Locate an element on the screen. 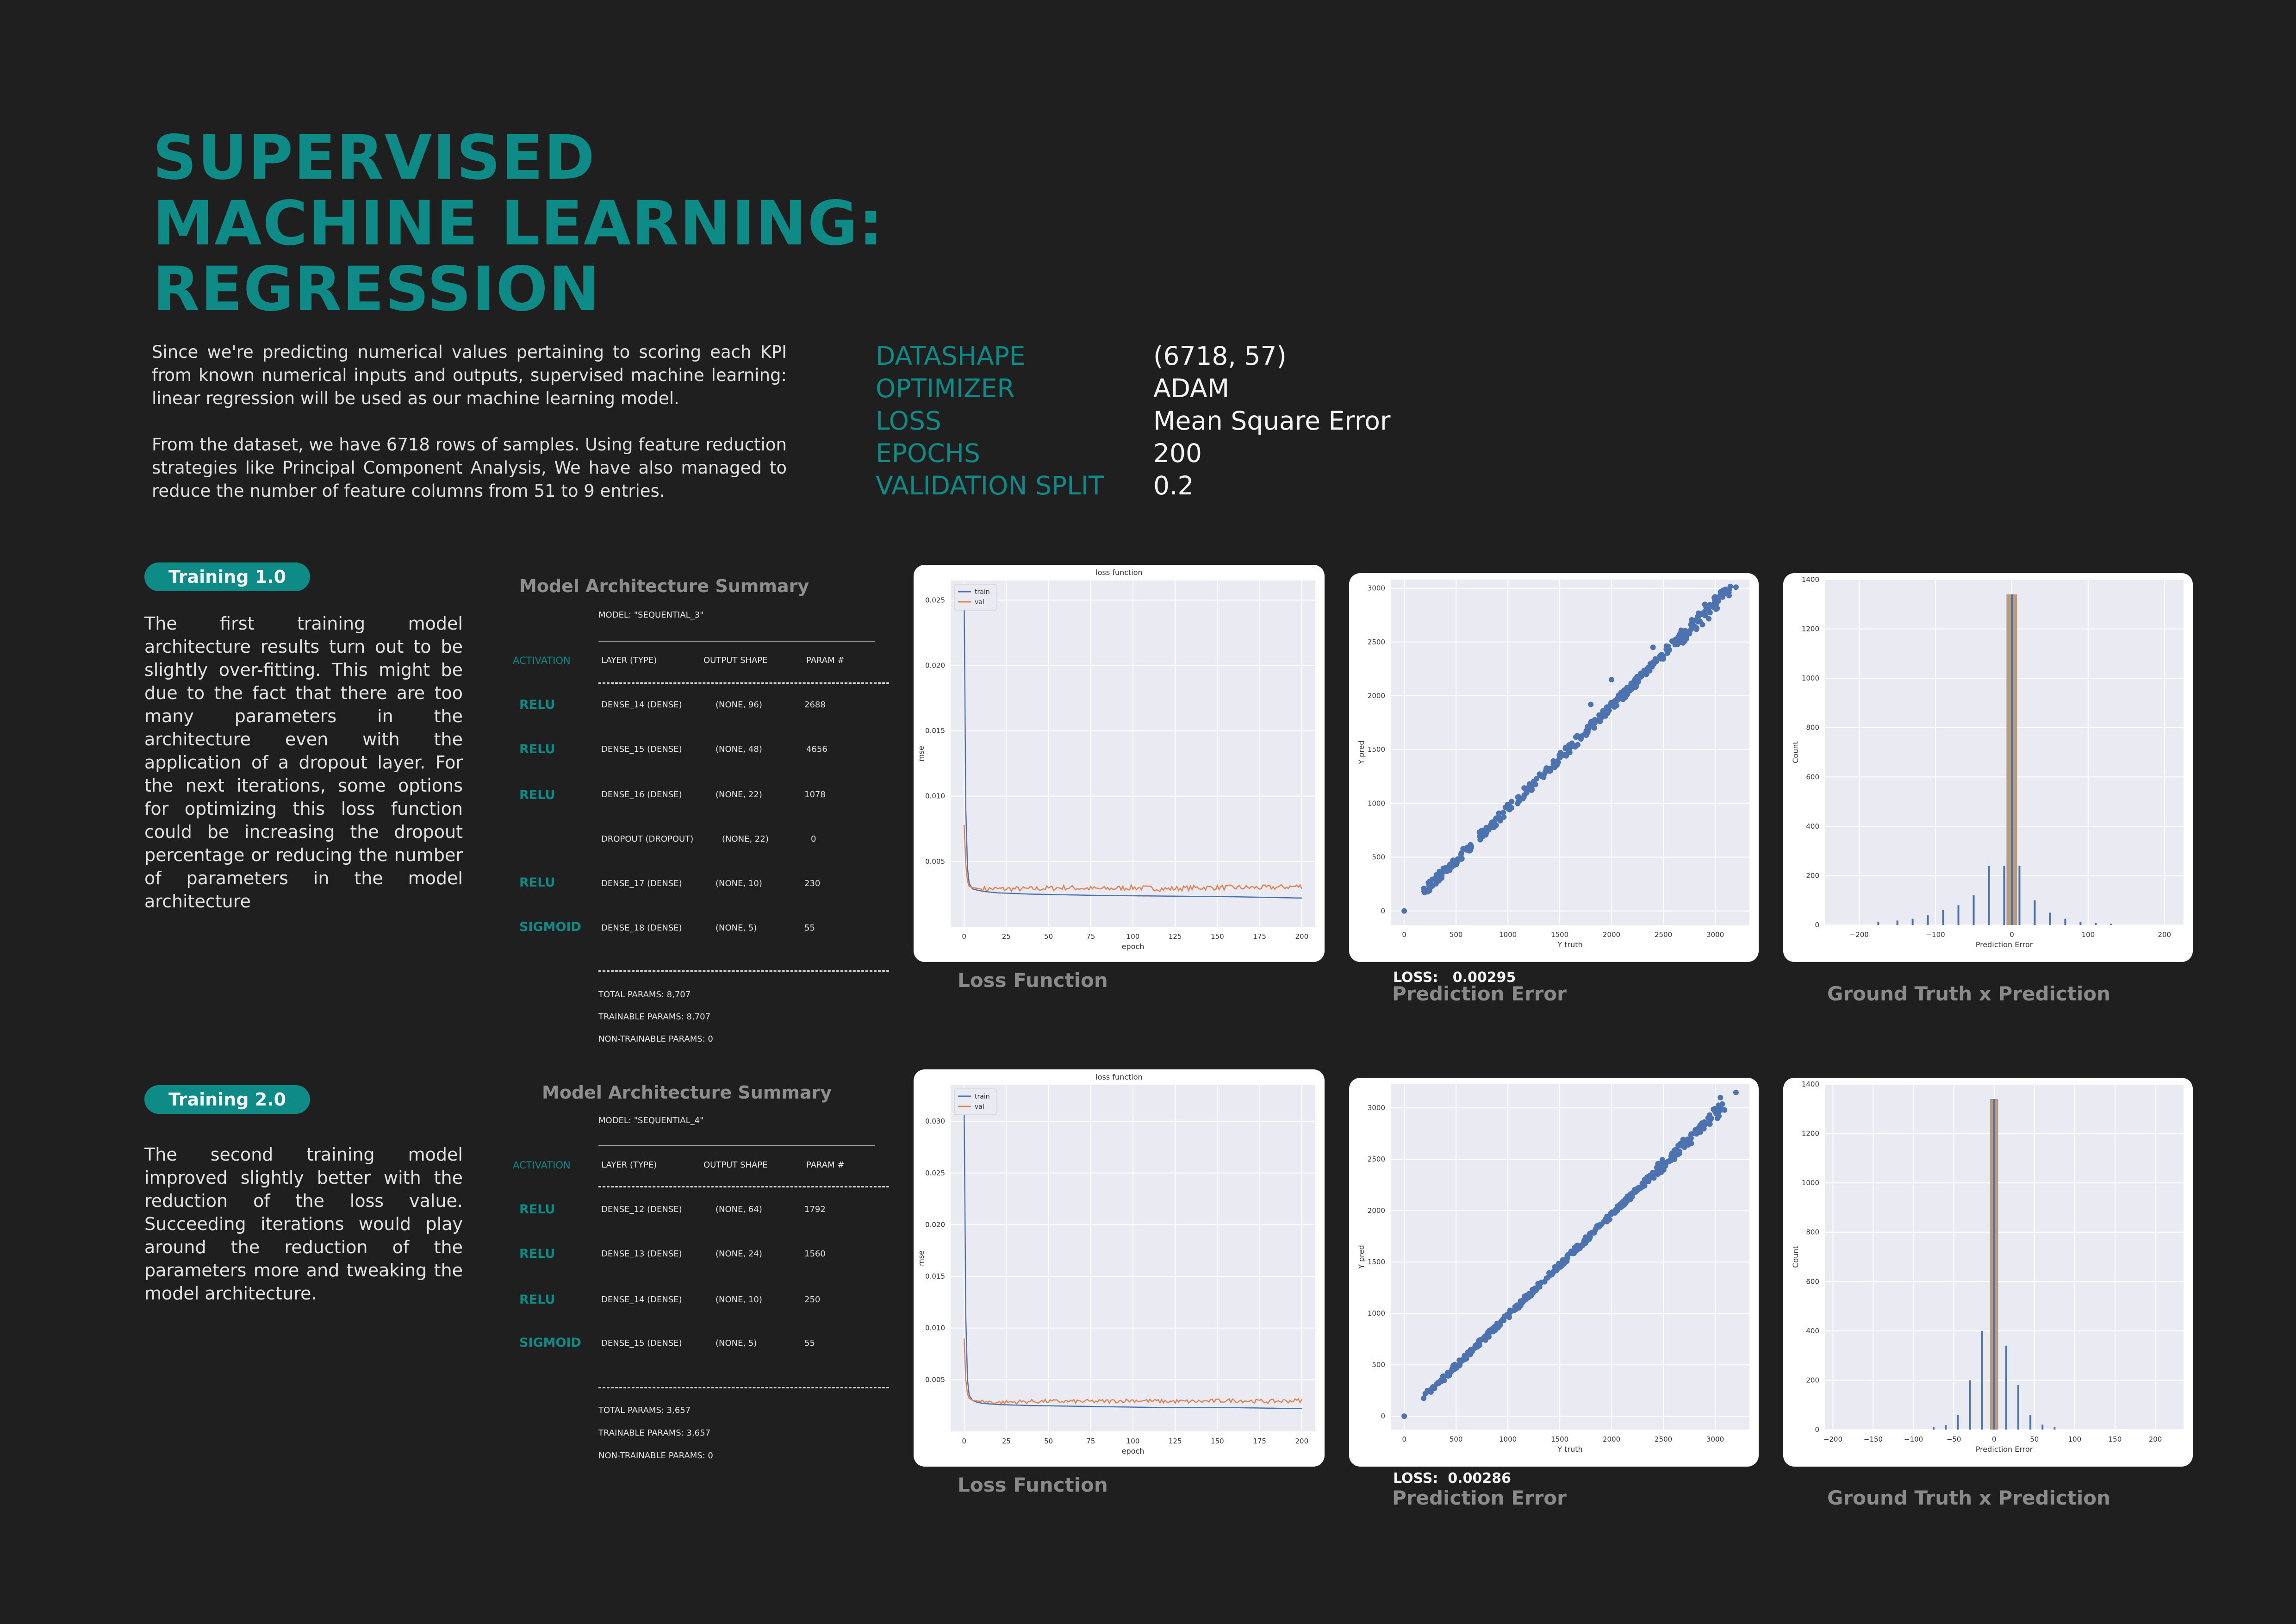 Image resolution: width=2296 pixels, height=1624 pixels. loss-label-2: LOSS: 0.00286 is located at coordinates (1452, 1478).